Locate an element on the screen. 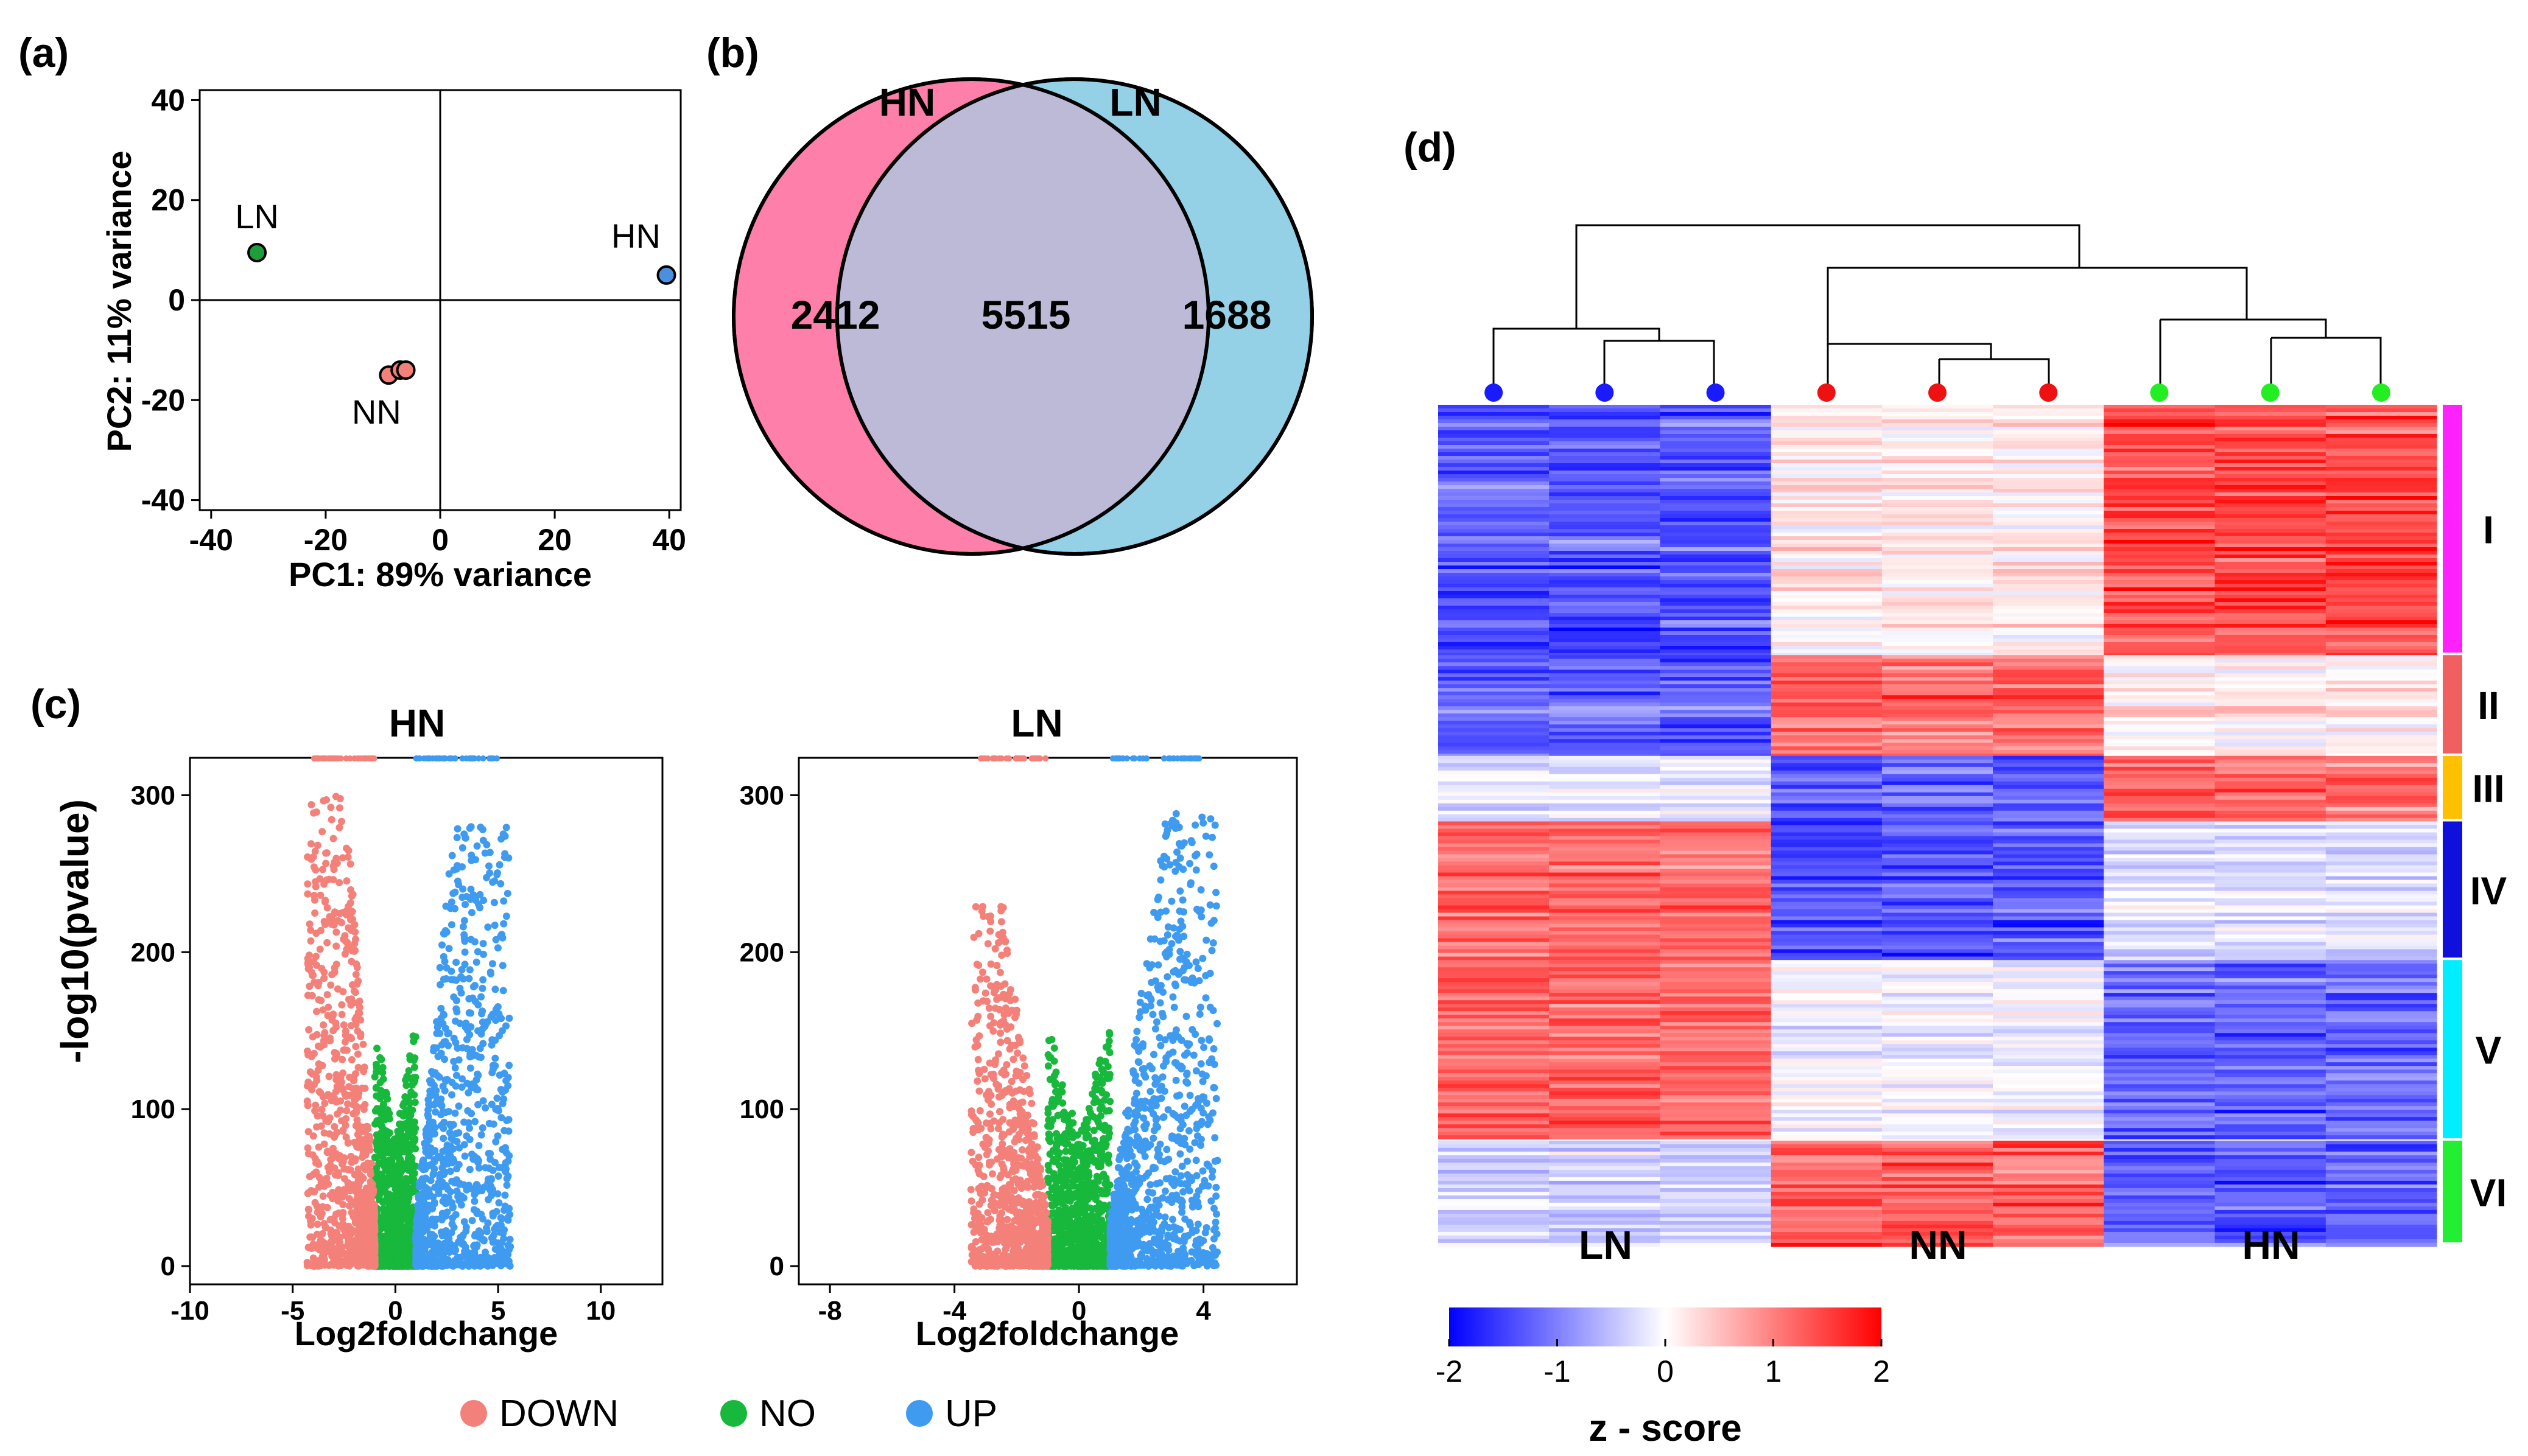 The image size is (2528, 1456). pca-ytick-label: 20 is located at coordinates (168, 200).